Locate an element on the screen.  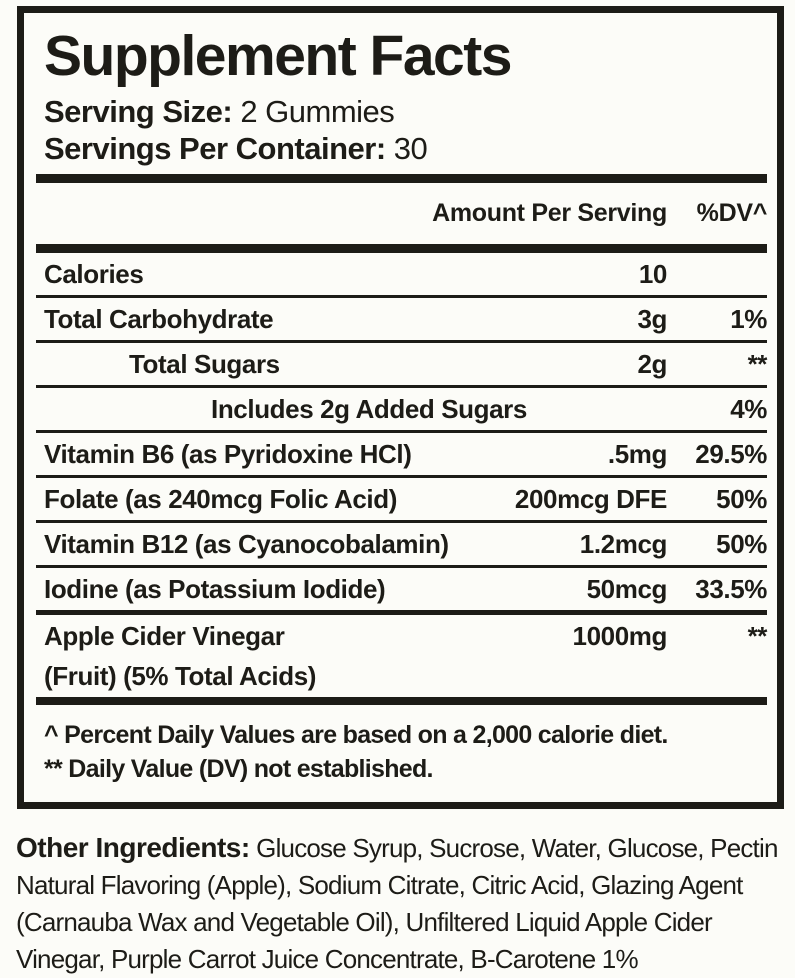
table-row-added-sugars: Includes 2g Added Sugars 4% is located at coordinates (401, 407).